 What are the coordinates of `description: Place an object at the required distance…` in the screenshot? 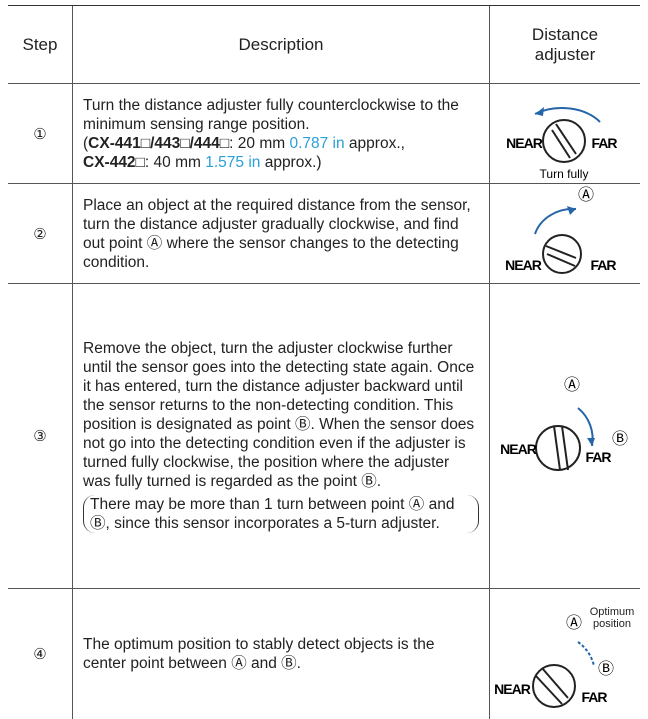 It's located at (281, 233).